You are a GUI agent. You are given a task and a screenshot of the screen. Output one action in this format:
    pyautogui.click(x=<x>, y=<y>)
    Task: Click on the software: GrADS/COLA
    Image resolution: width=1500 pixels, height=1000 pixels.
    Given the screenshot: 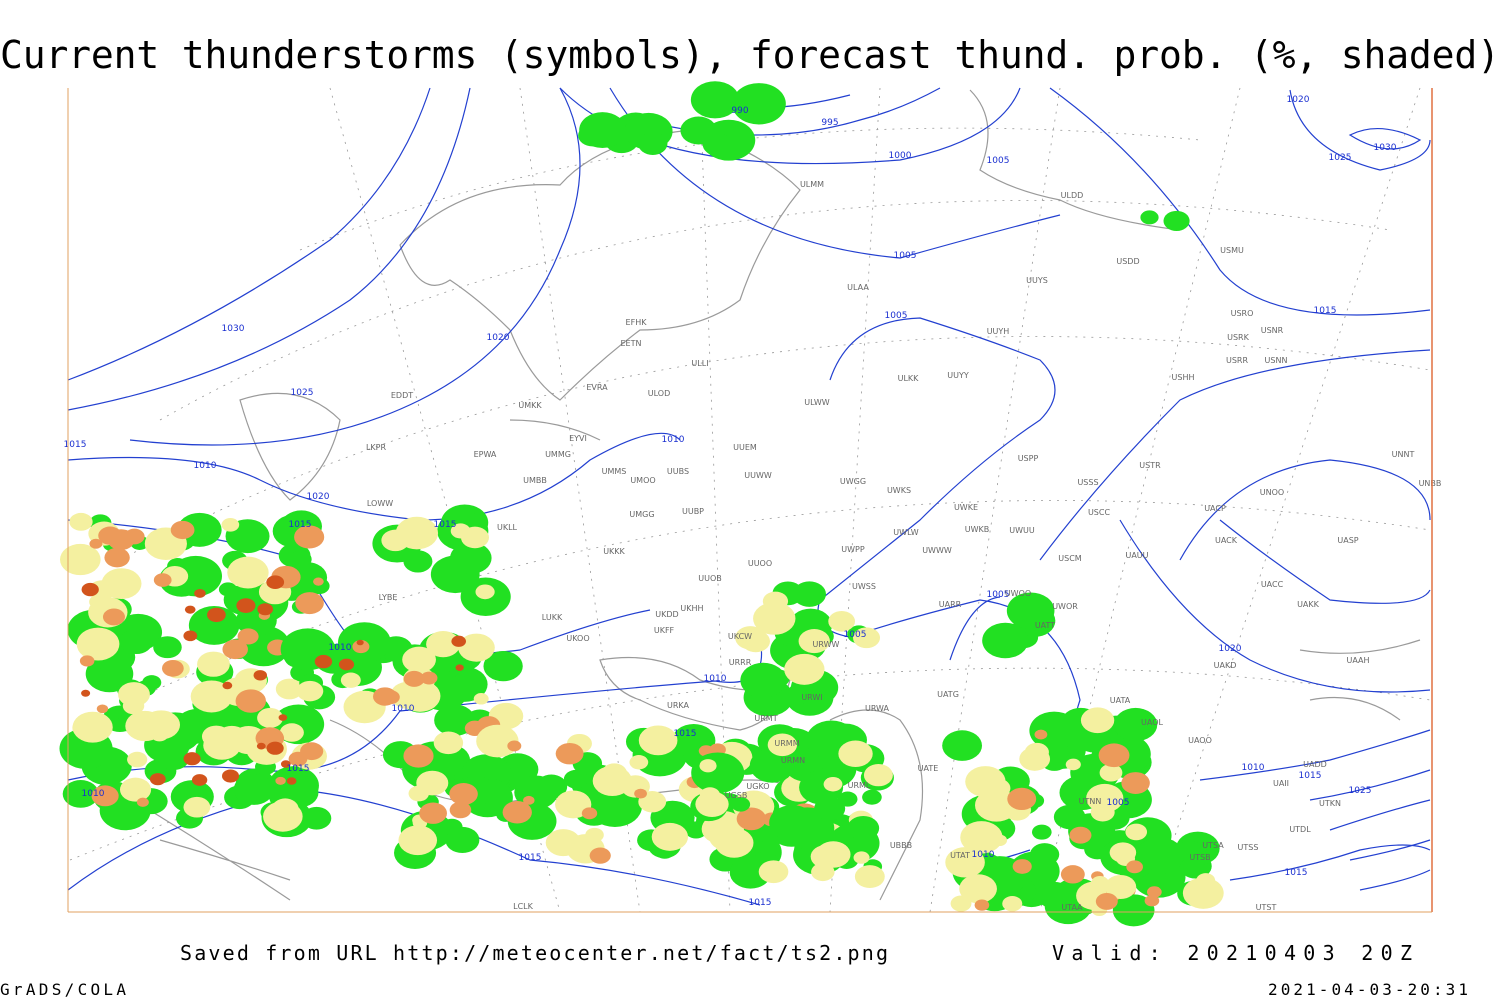 What is the action you would take?
    pyautogui.click(x=63, y=989)
    